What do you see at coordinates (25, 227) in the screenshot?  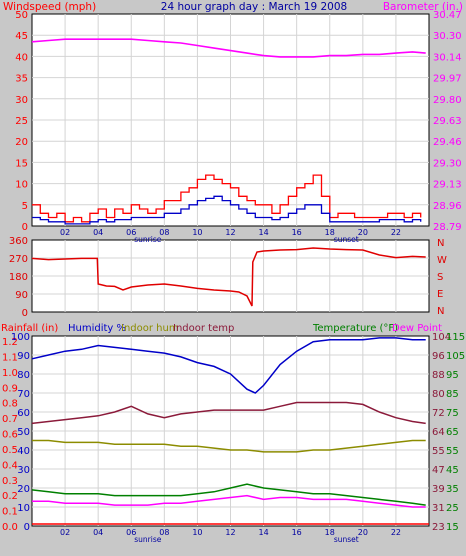 I see `wind-tick-label: 0` at bounding box center [25, 227].